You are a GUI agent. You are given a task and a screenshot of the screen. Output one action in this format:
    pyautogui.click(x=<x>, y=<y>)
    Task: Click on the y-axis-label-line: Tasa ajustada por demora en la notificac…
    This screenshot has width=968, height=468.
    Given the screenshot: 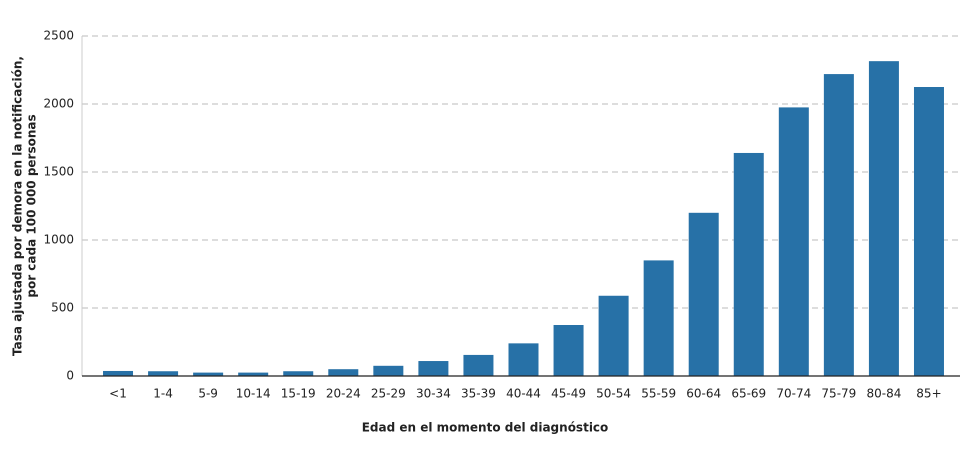 What is the action you would take?
    pyautogui.click(x=18, y=206)
    